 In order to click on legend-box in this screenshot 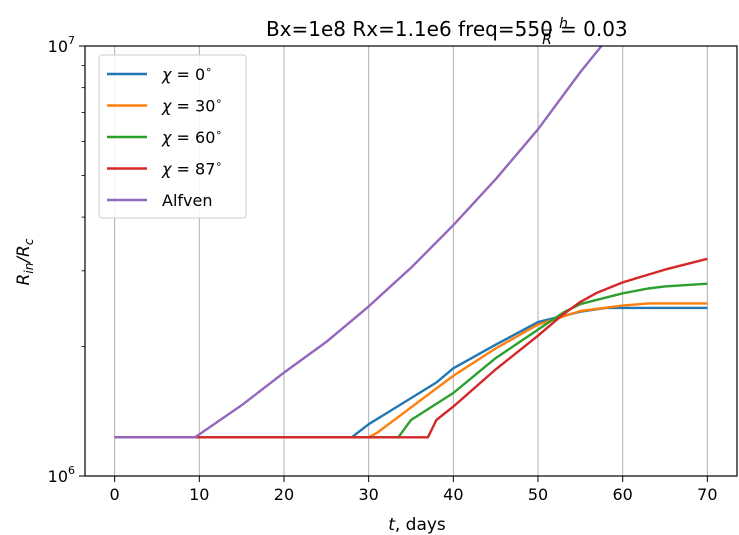, I will do `click(172, 136)`.